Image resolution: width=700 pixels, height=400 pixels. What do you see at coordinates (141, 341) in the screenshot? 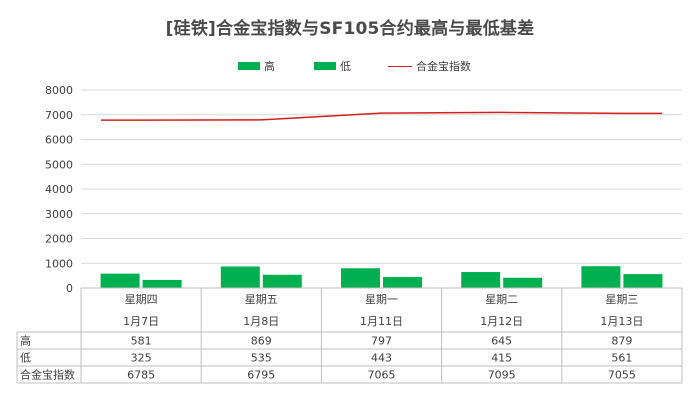
I see `data-label-0-0: 581` at bounding box center [141, 341].